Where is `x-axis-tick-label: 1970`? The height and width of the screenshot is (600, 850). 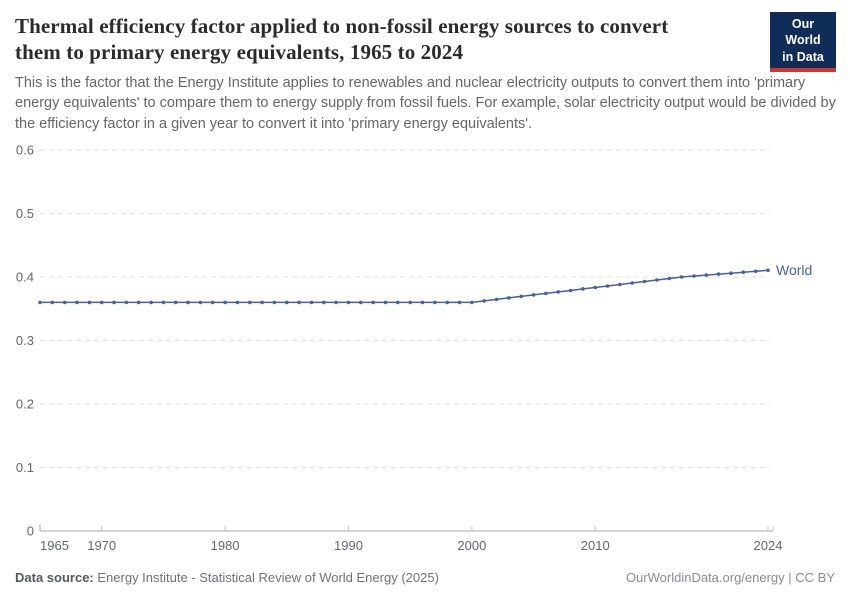 x-axis-tick-label: 1970 is located at coordinates (101, 545).